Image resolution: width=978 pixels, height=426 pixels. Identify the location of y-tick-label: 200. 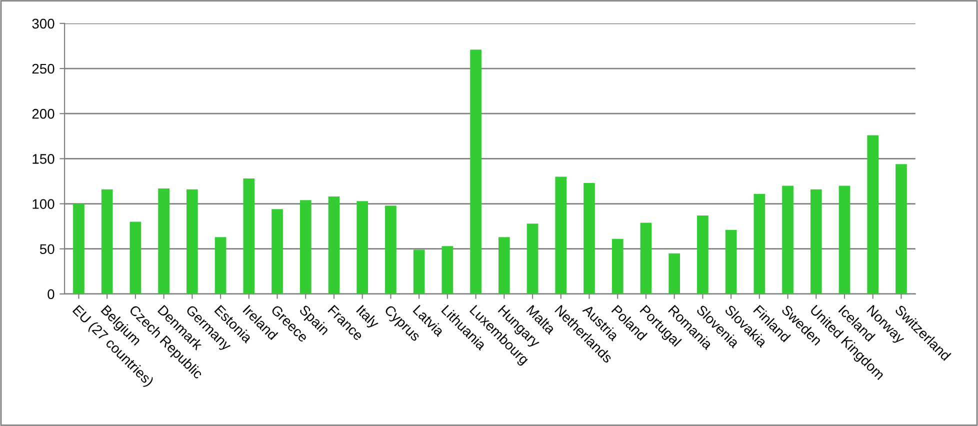
(43, 113).